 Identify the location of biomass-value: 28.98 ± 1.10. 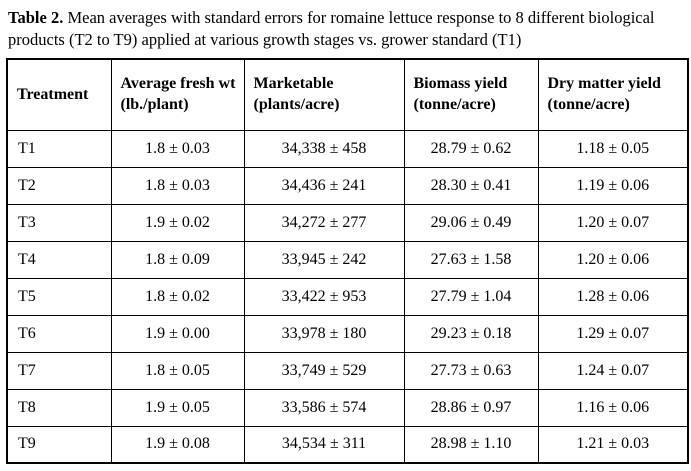
(471, 444).